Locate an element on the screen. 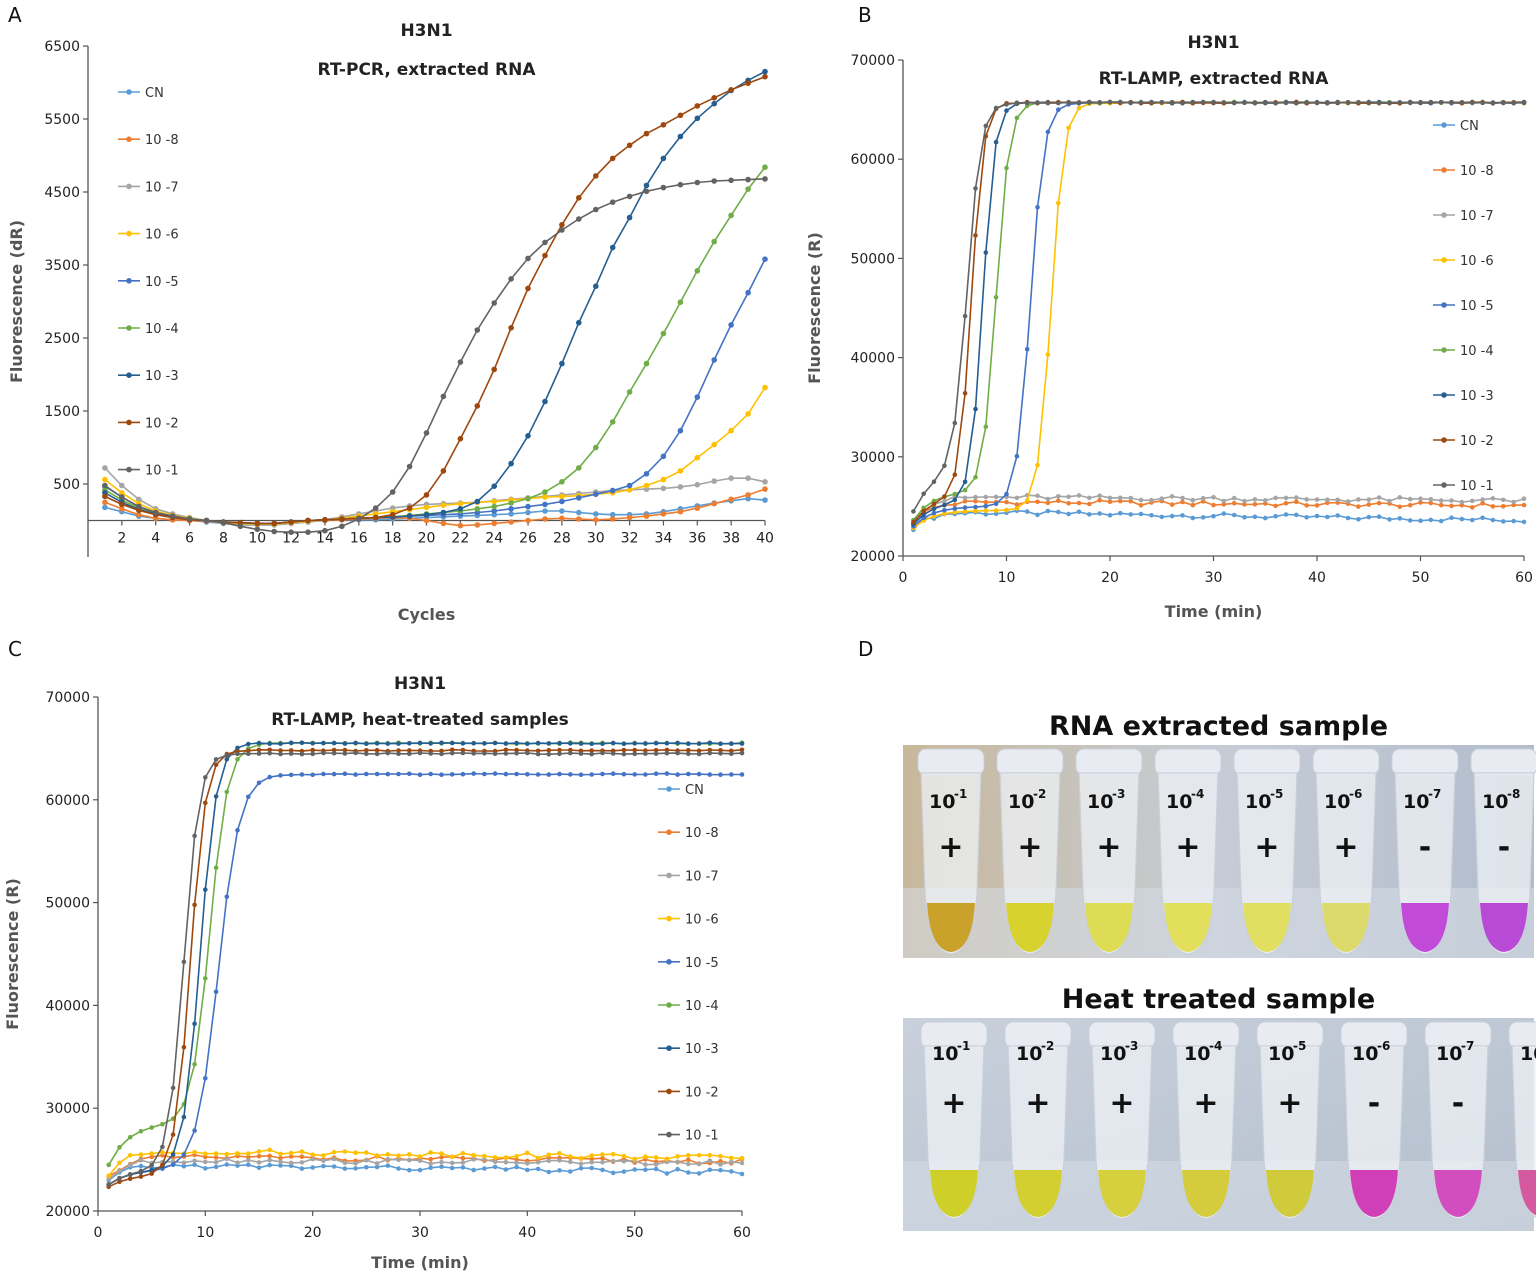 The width and height of the screenshot is (1536, 1274). chart-b-title: H3N1 is located at coordinates (1213, 43).